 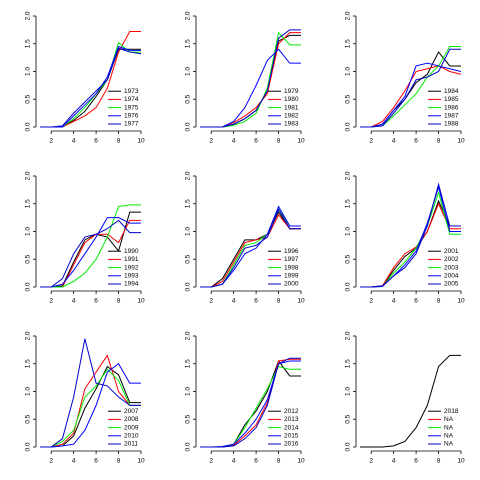 What do you see at coordinates (451, 267) in the screenshot?
I see `legend-label: 2003` at bounding box center [451, 267].